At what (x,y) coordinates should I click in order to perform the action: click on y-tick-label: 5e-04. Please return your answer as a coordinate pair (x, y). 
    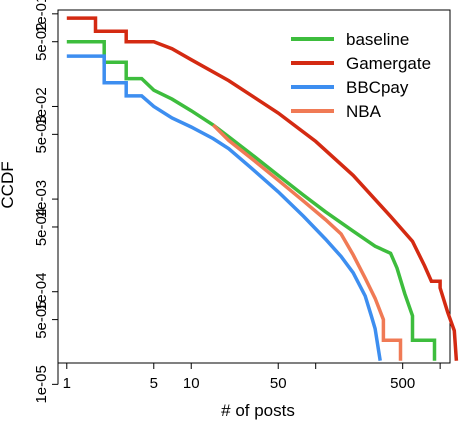
    Looking at the image, I should click on (41, 227).